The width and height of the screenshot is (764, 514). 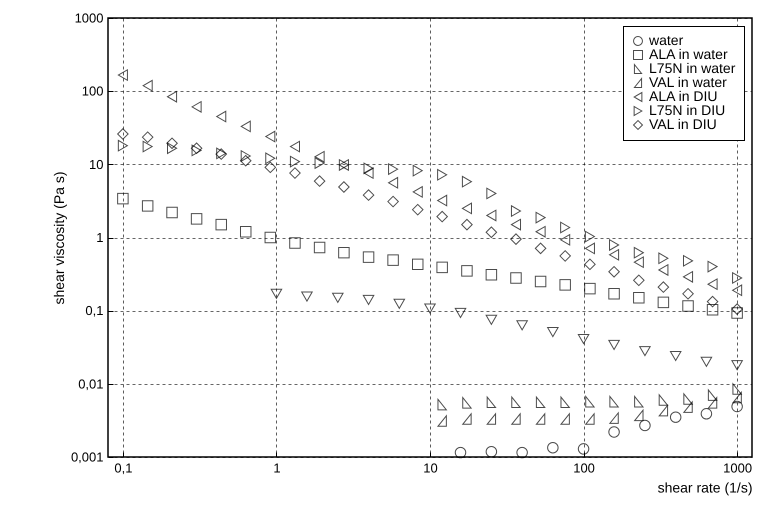 What do you see at coordinates (688, 82) in the screenshot?
I see `legend-label: VAL in water` at bounding box center [688, 82].